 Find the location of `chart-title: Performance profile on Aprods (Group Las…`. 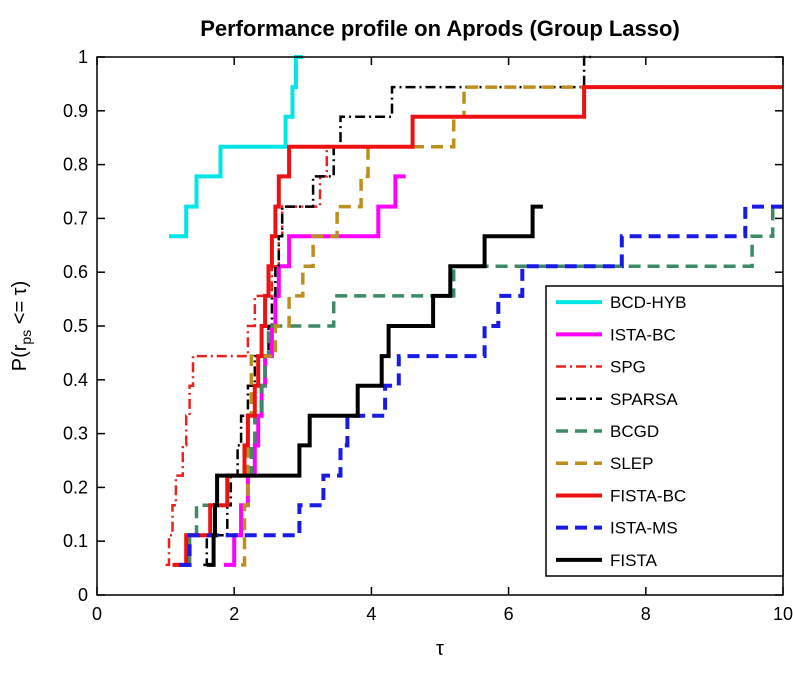

chart-title: Performance profile on Aprods (Group Las… is located at coordinates (440, 28).